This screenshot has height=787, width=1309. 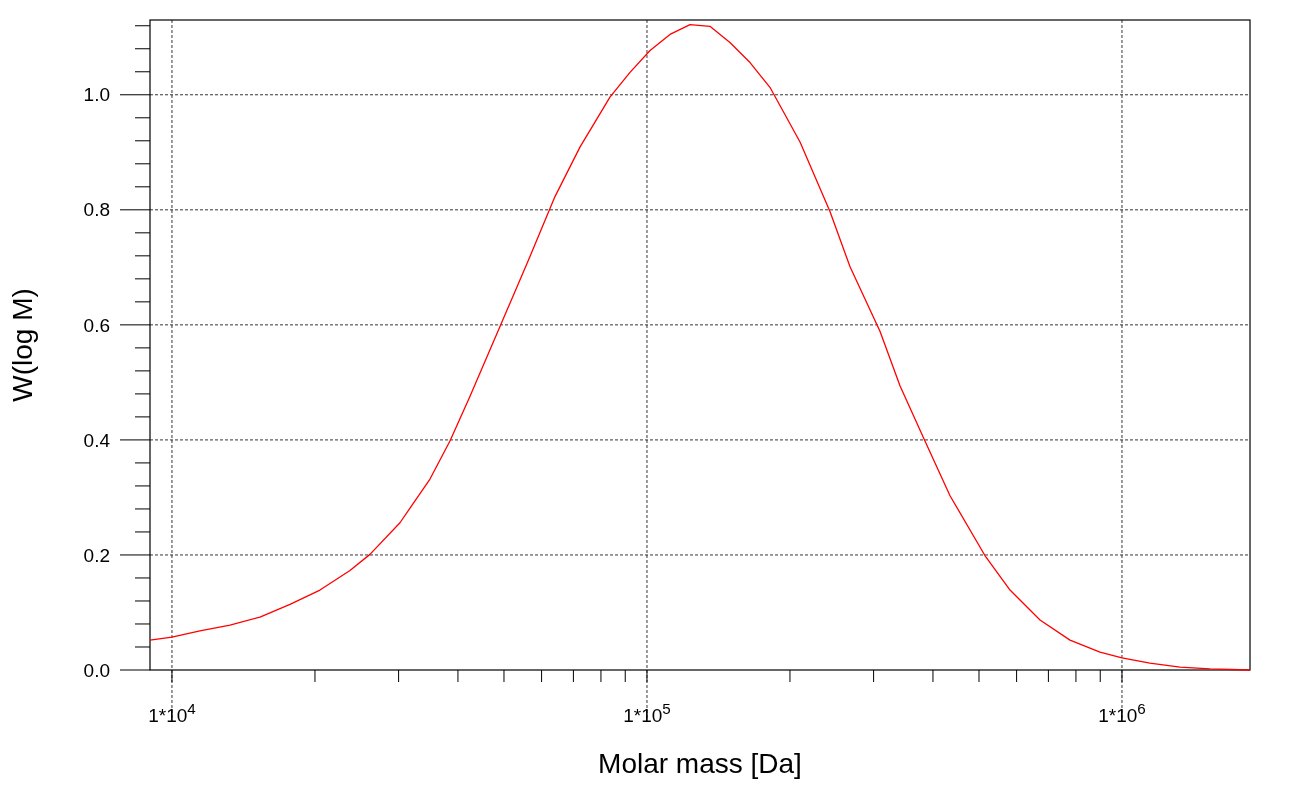 I want to click on y-tick-label: 0.6, so click(x=96, y=325).